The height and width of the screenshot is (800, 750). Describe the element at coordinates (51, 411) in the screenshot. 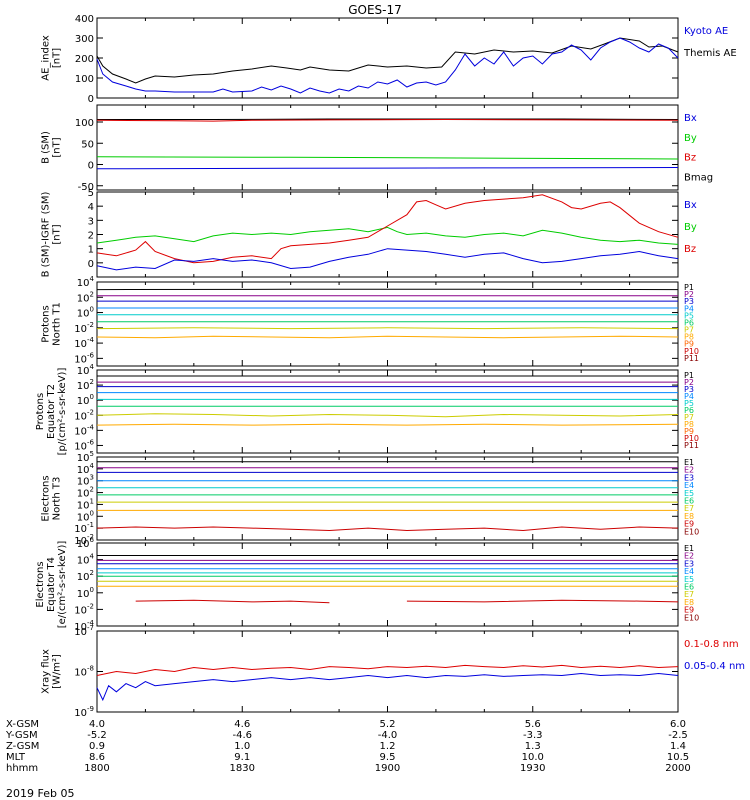

I see `y-axis-label-line: Equator T2` at that location.